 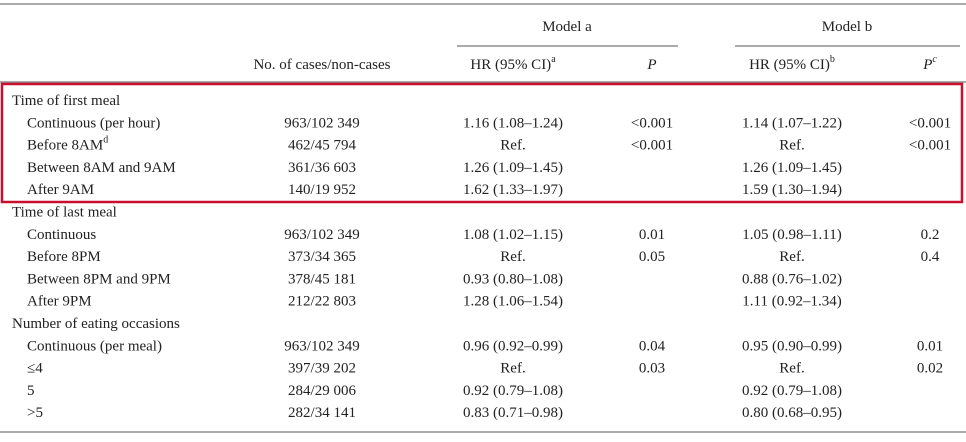 I want to click on cell-text: 1.28 (1.06–1.54), so click(x=513, y=302).